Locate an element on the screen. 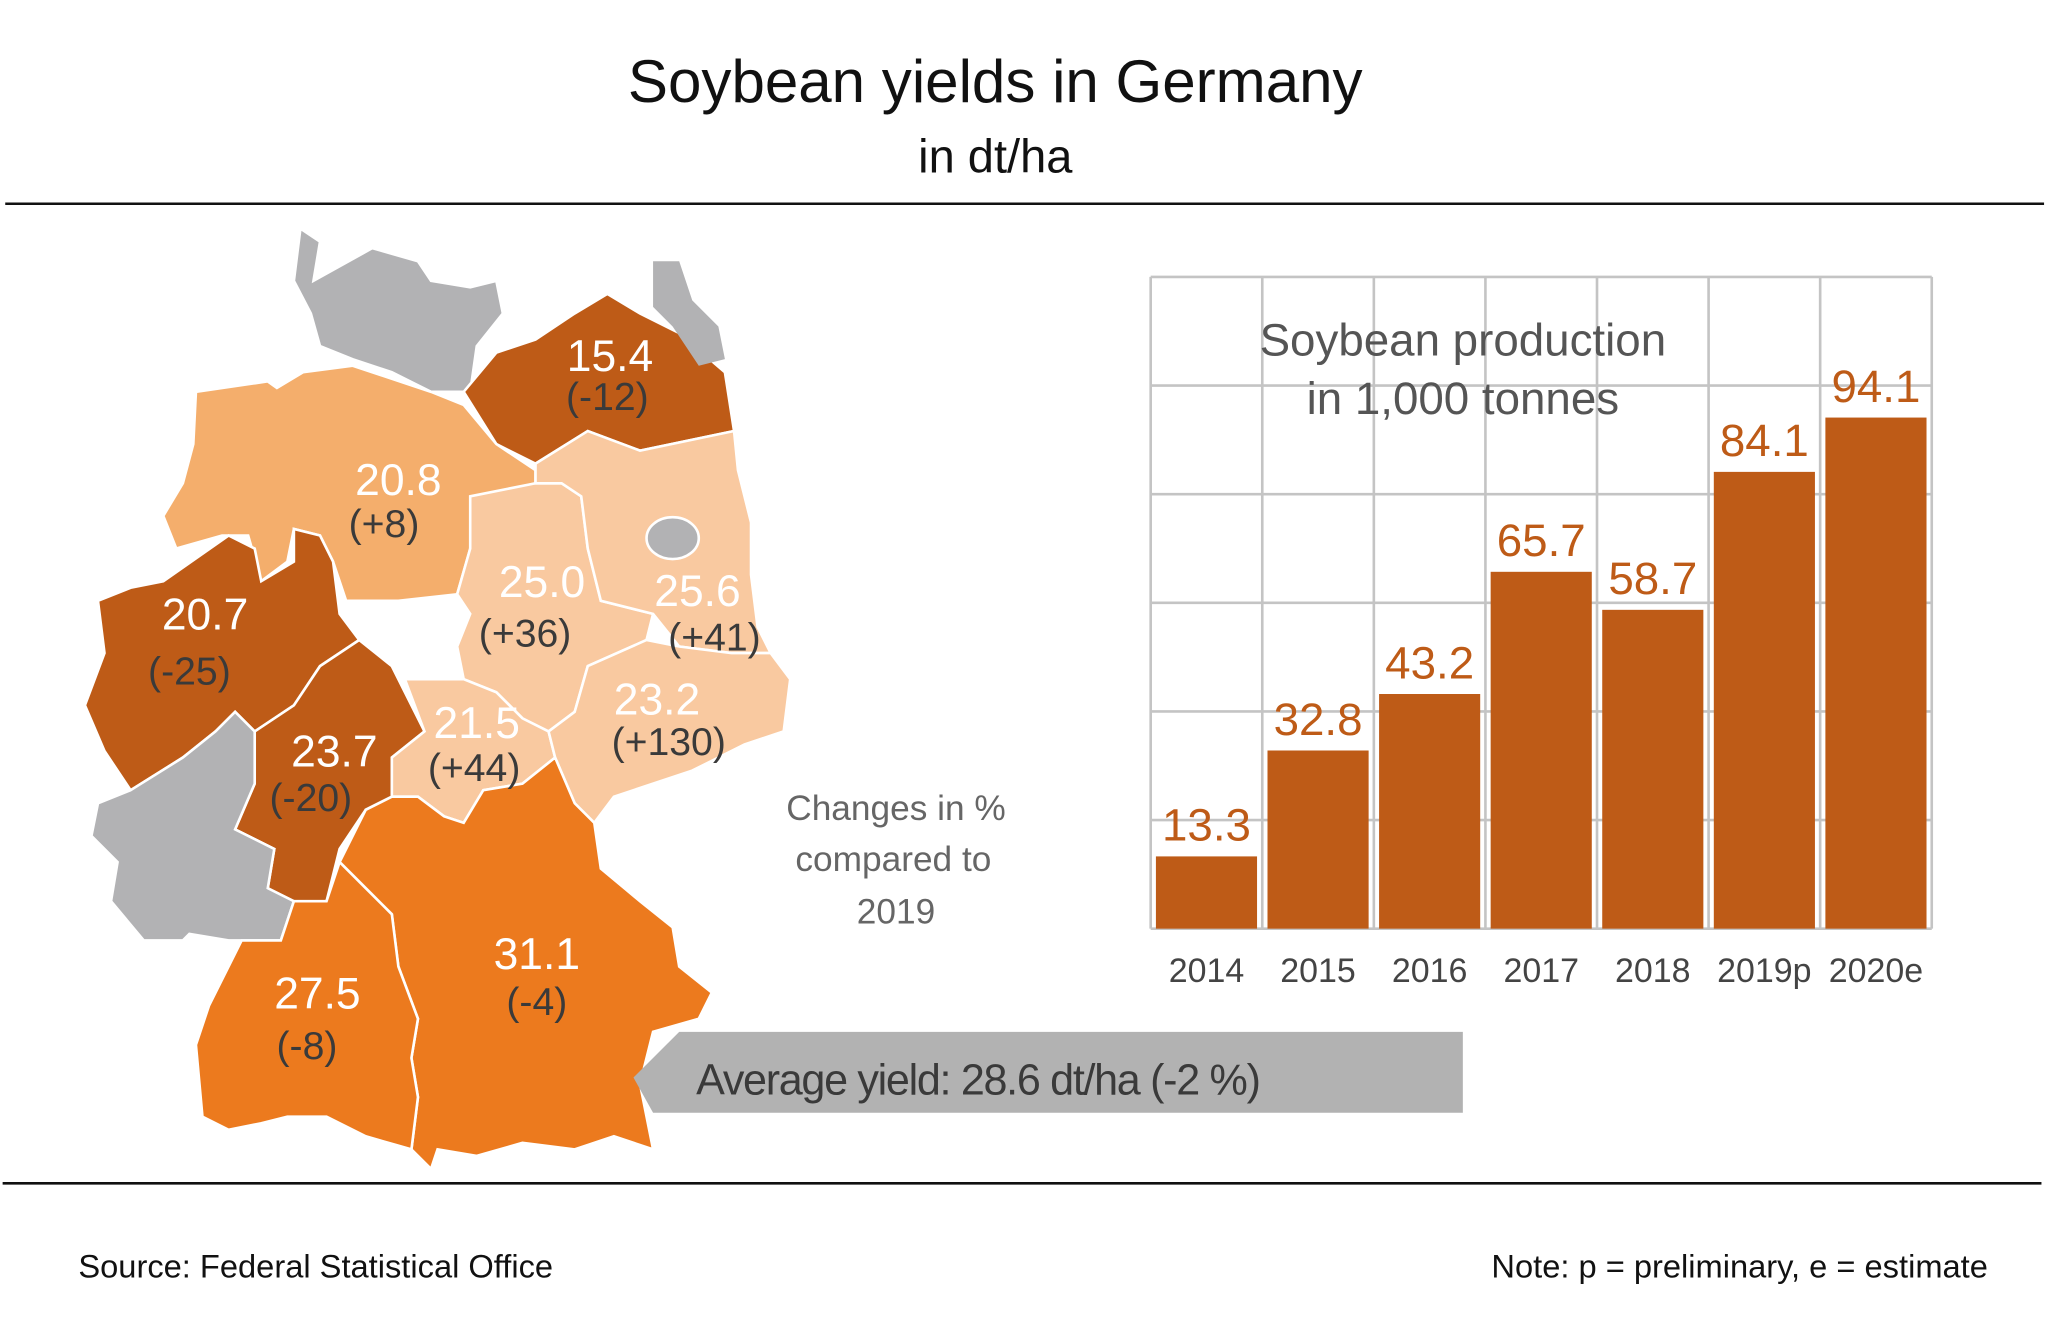  change-lower-saxony: (+8) is located at coordinates (384, 524).